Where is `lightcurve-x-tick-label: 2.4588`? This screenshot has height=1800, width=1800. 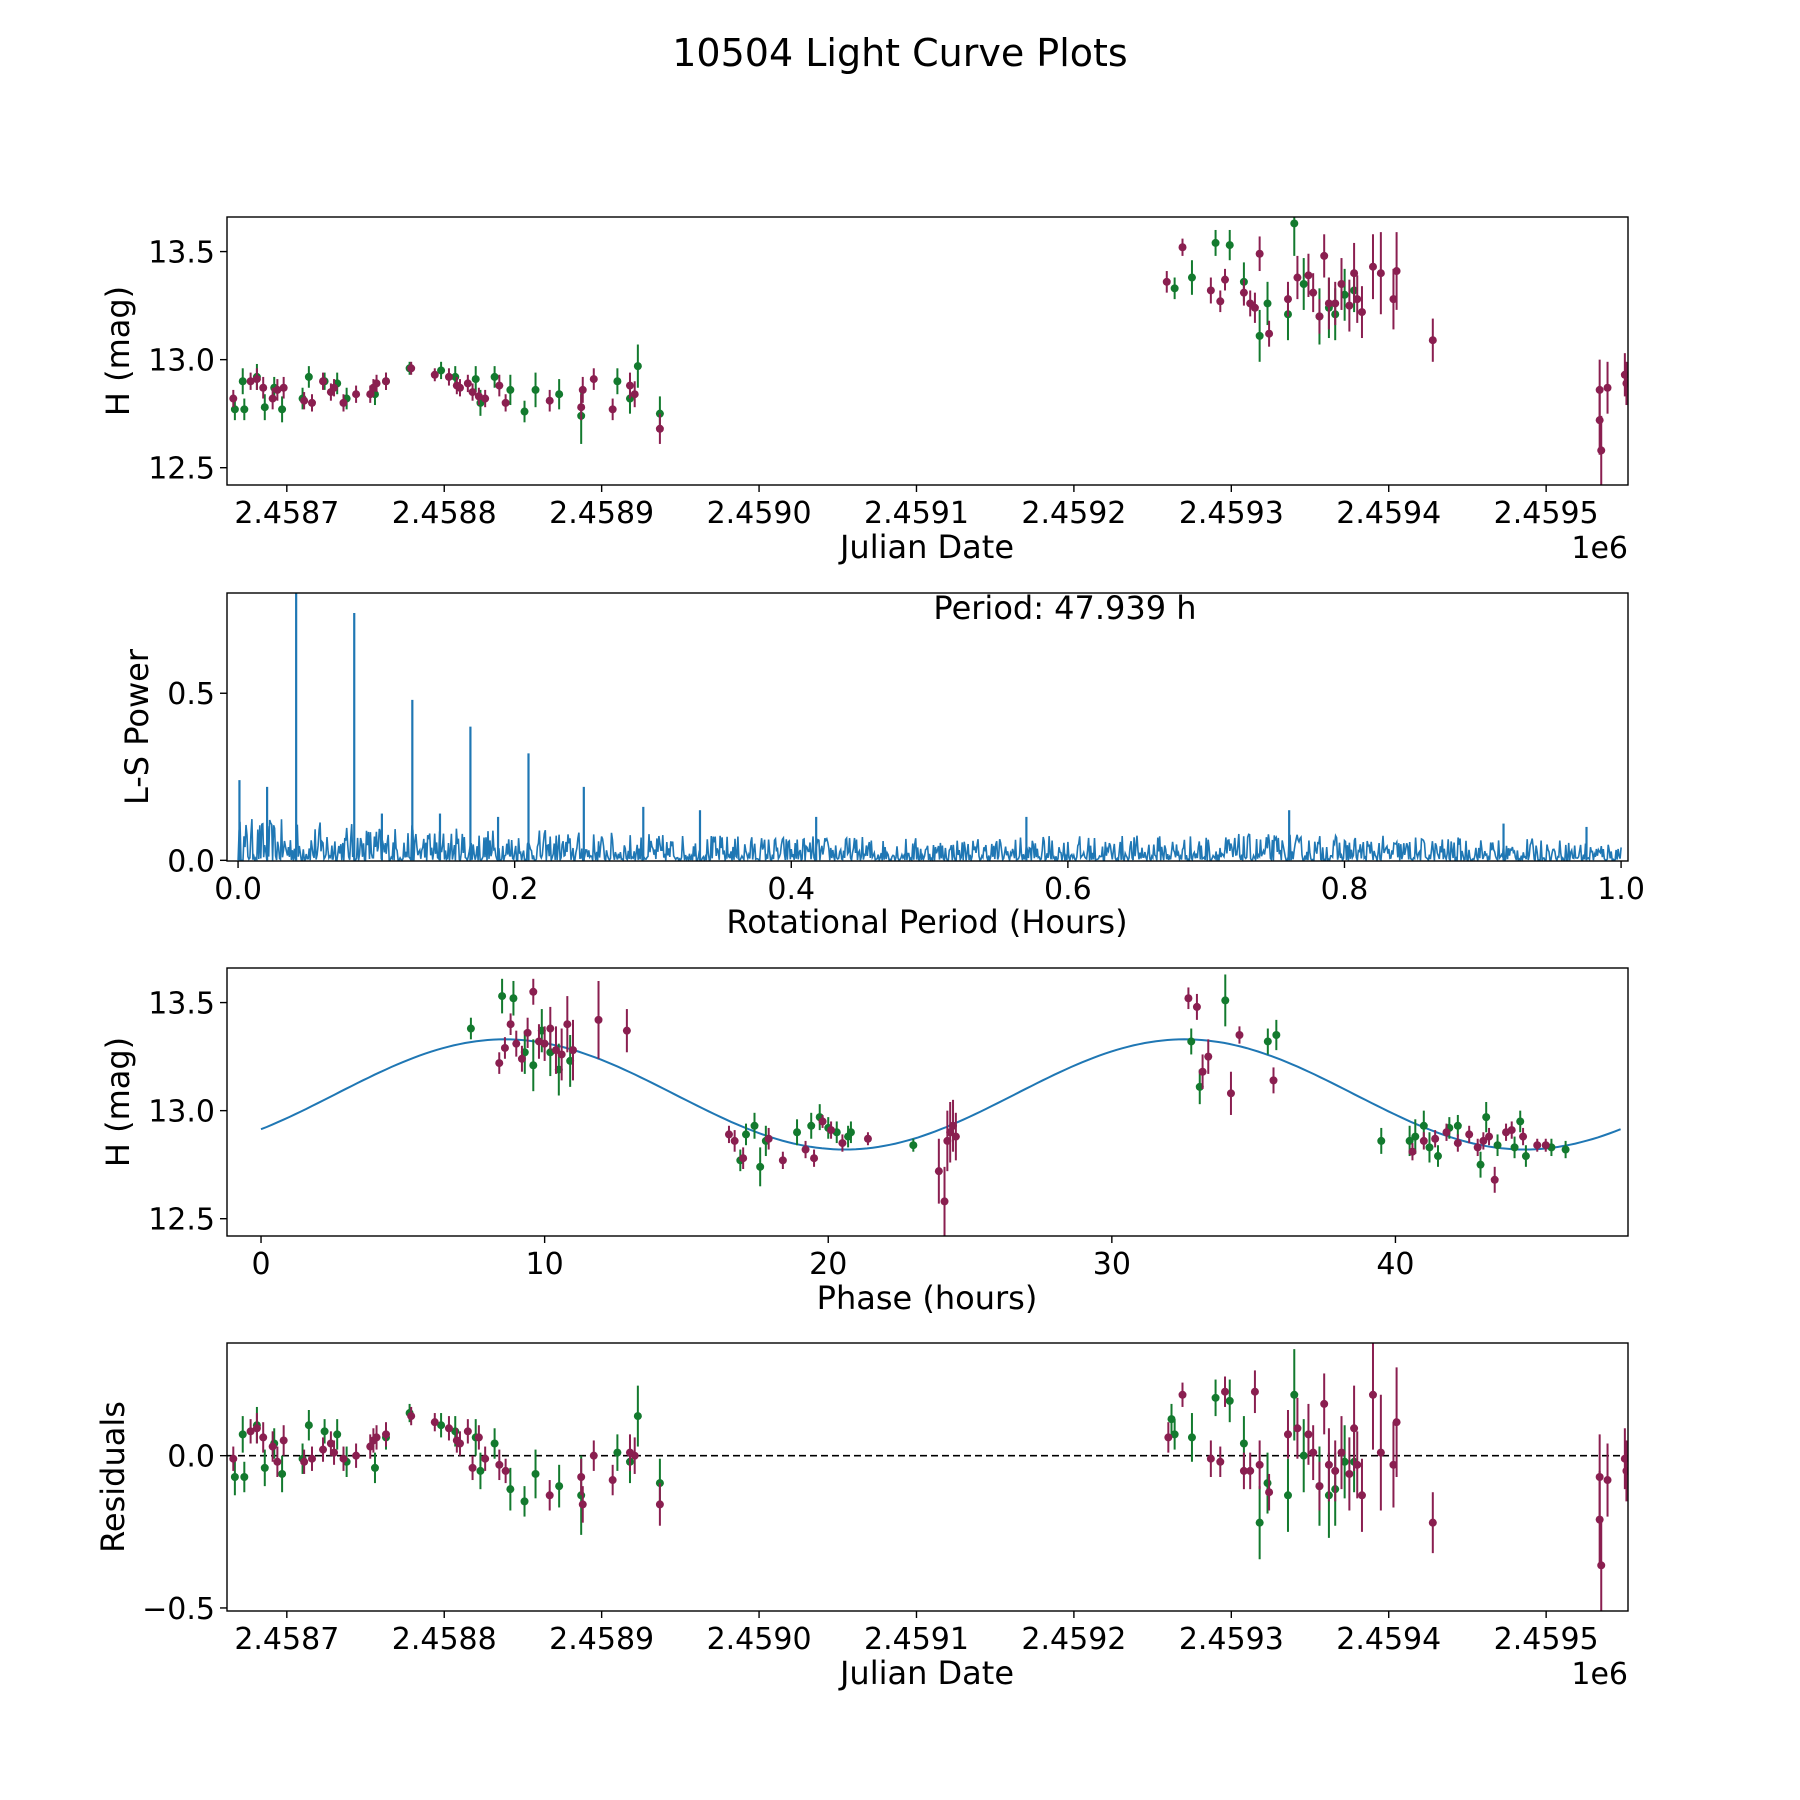
lightcurve-x-tick-label: 2.4588 is located at coordinates (444, 513).